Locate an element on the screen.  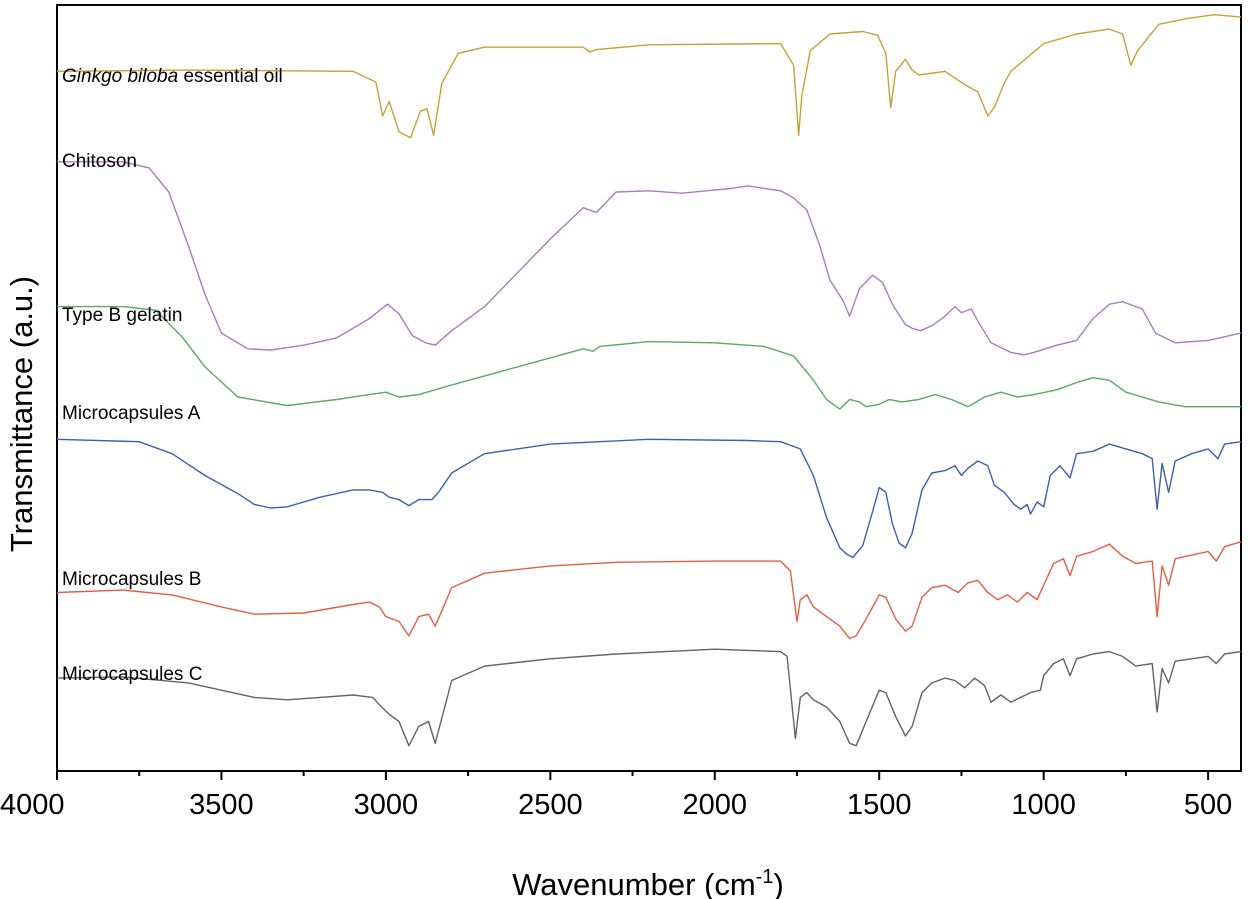
x-axis-title-close: ) is located at coordinates (778, 883).